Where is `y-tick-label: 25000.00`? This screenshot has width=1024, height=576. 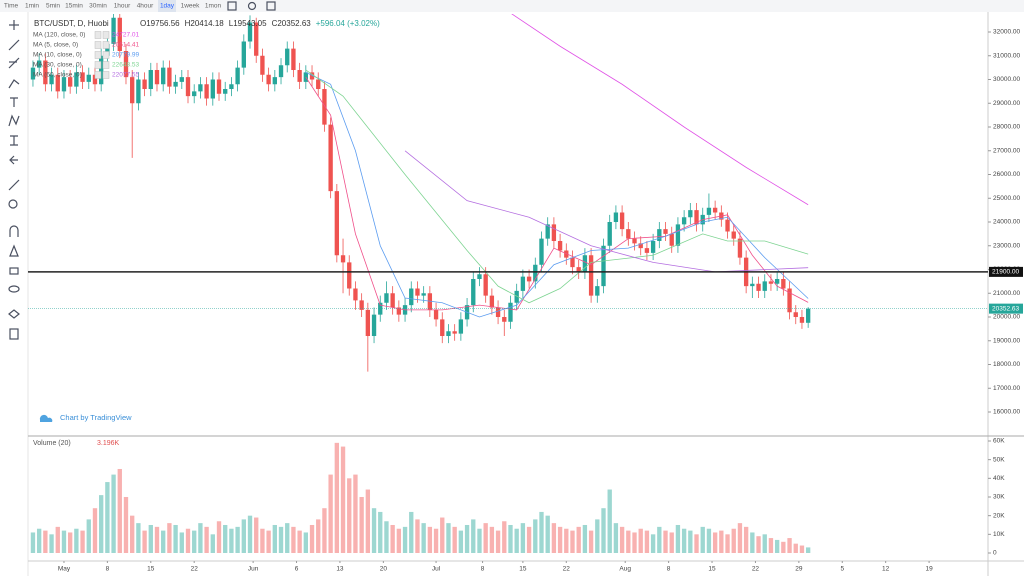
y-tick-label: 25000.00 is located at coordinates (1006, 198).